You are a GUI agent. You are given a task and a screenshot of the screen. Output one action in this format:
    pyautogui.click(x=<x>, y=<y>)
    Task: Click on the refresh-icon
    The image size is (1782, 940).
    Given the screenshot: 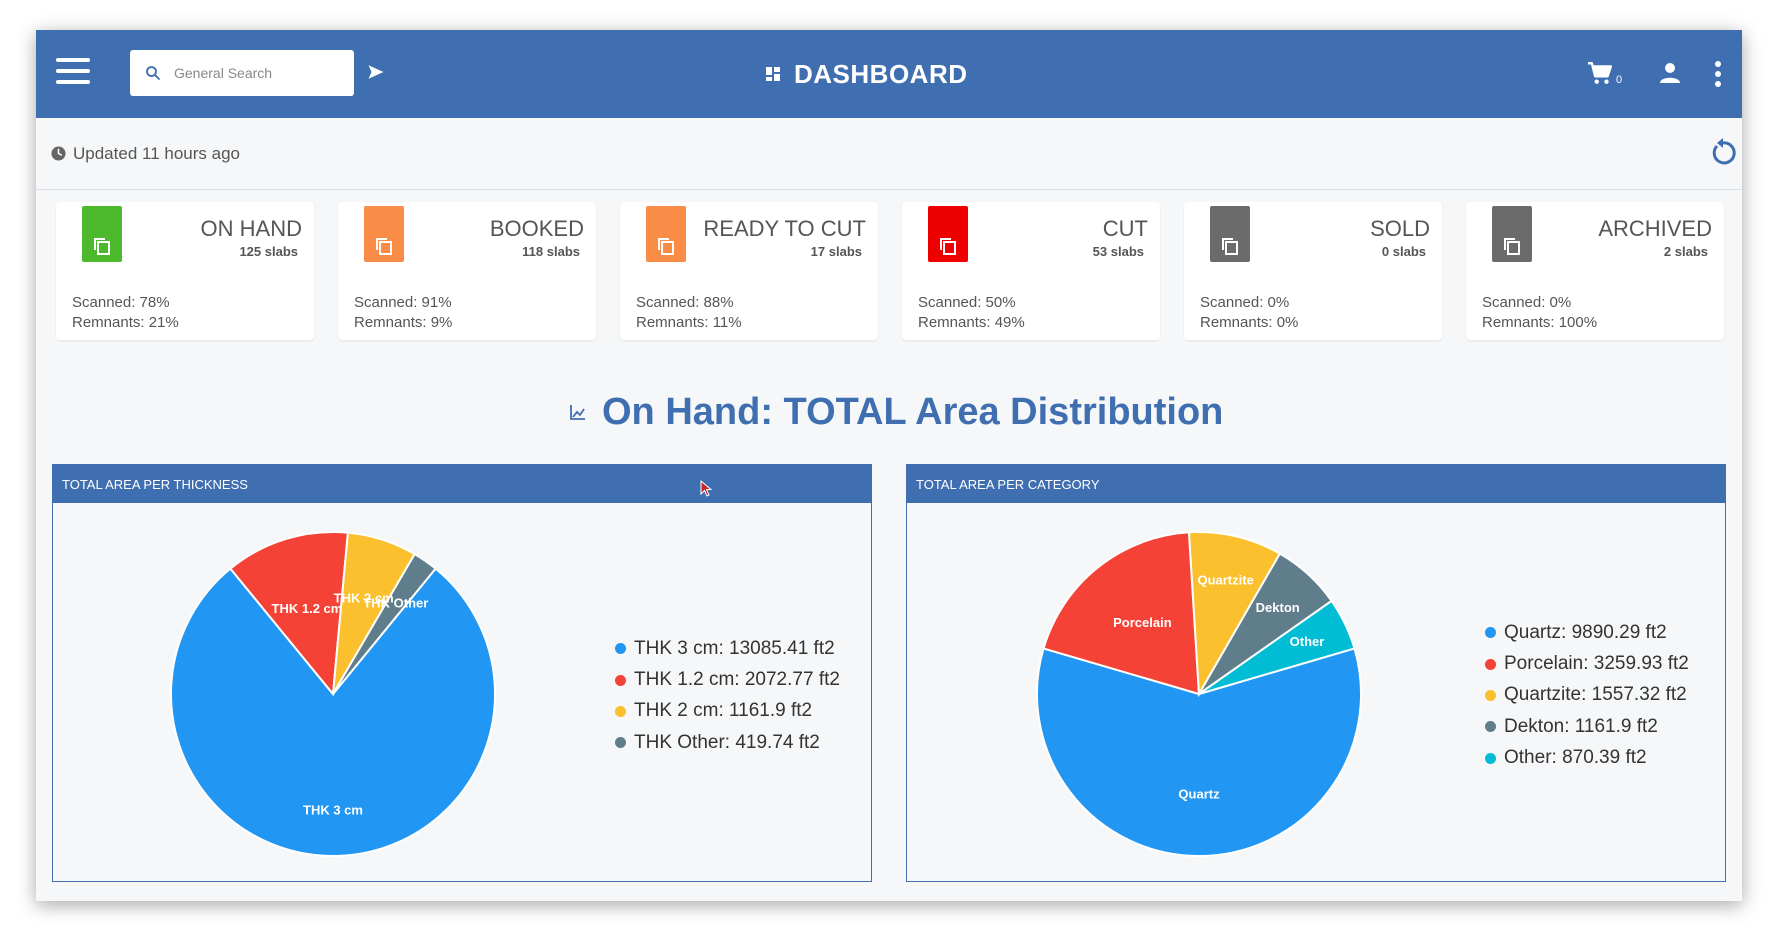 What is the action you would take?
    pyautogui.click(x=1723, y=153)
    